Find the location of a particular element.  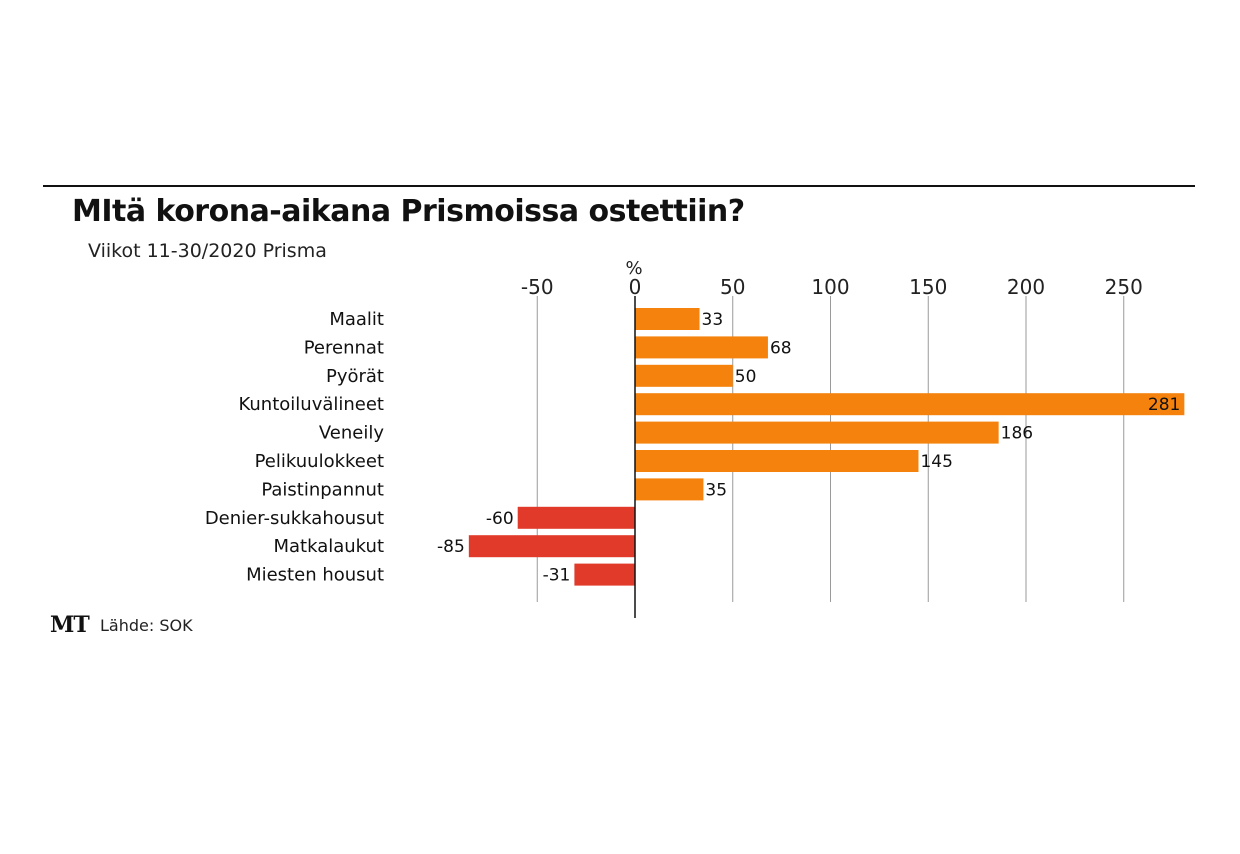

tick-label: 150 is located at coordinates (928, 287).